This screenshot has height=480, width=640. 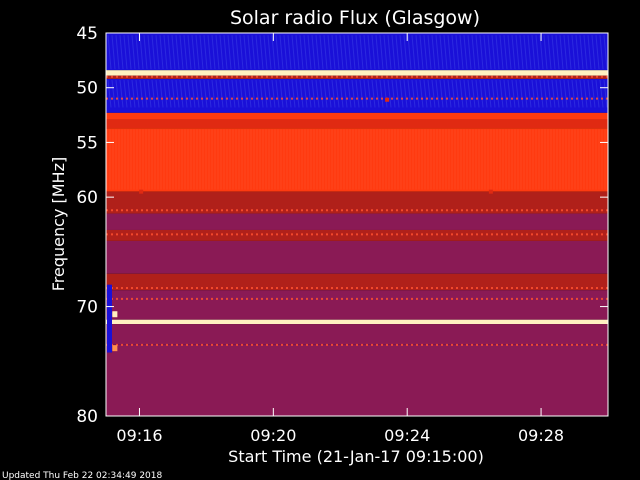 I want to click on x-tick-label: 09:24, so click(x=407, y=435).